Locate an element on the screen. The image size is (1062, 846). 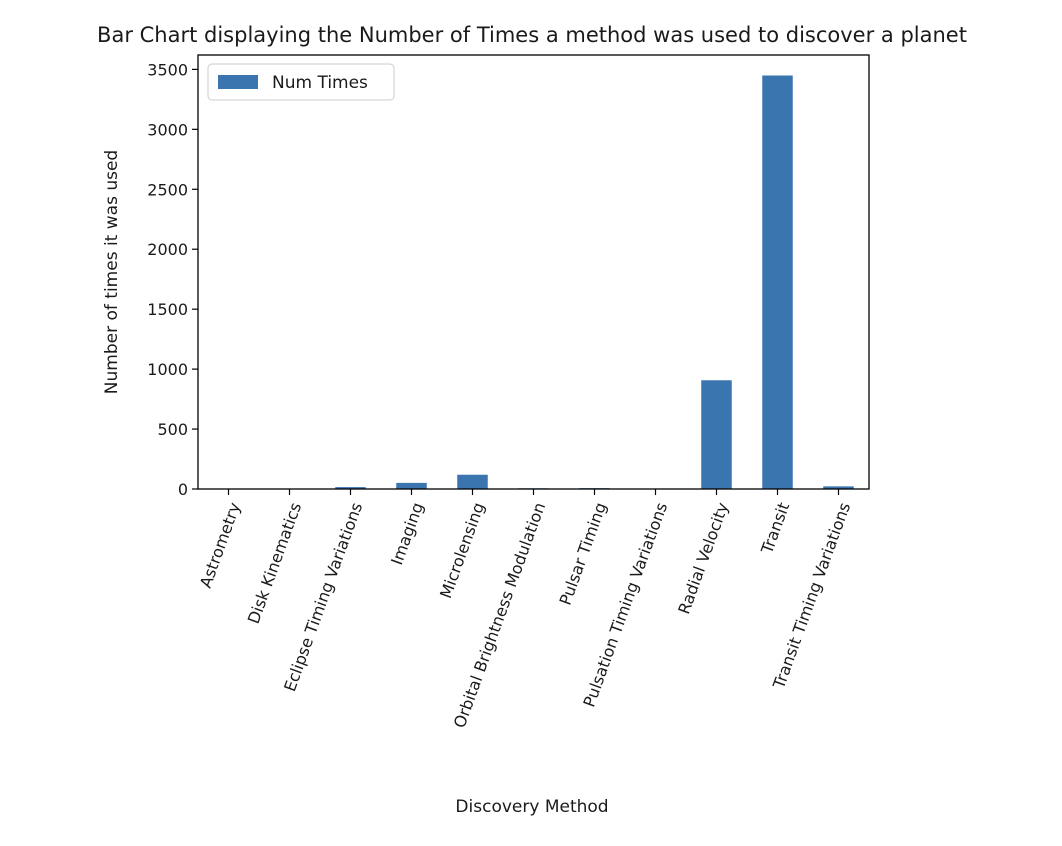
legend: Num Times is located at coordinates (301, 82).